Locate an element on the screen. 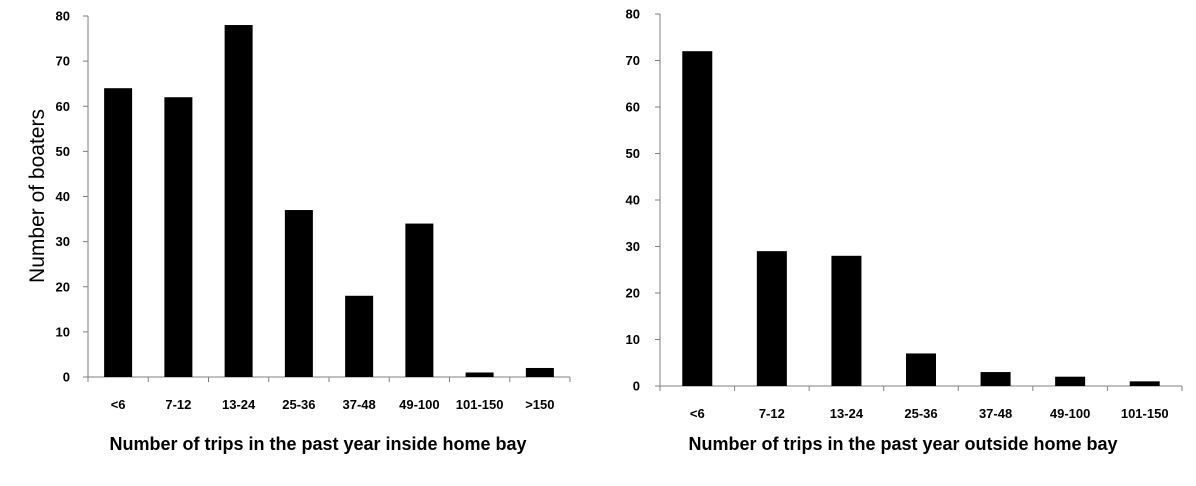  x-tick-label: >150 is located at coordinates (539, 404).